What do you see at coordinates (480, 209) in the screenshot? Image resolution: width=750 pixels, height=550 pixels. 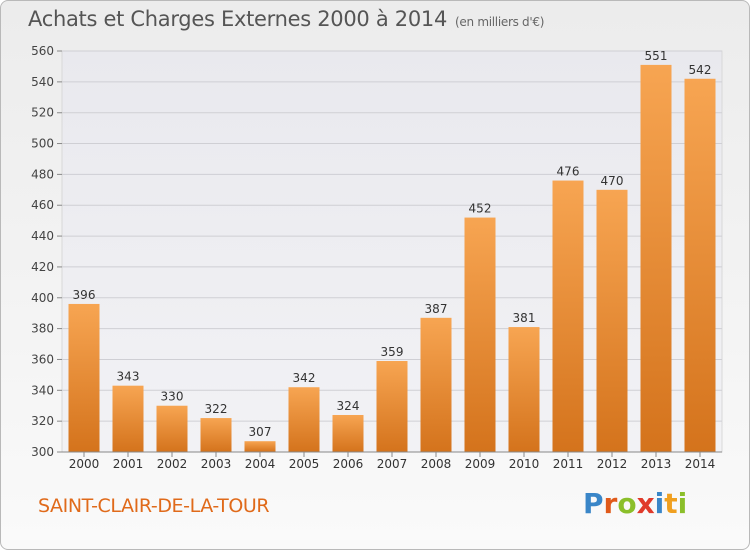 I see `data-label: 452` at bounding box center [480, 209].